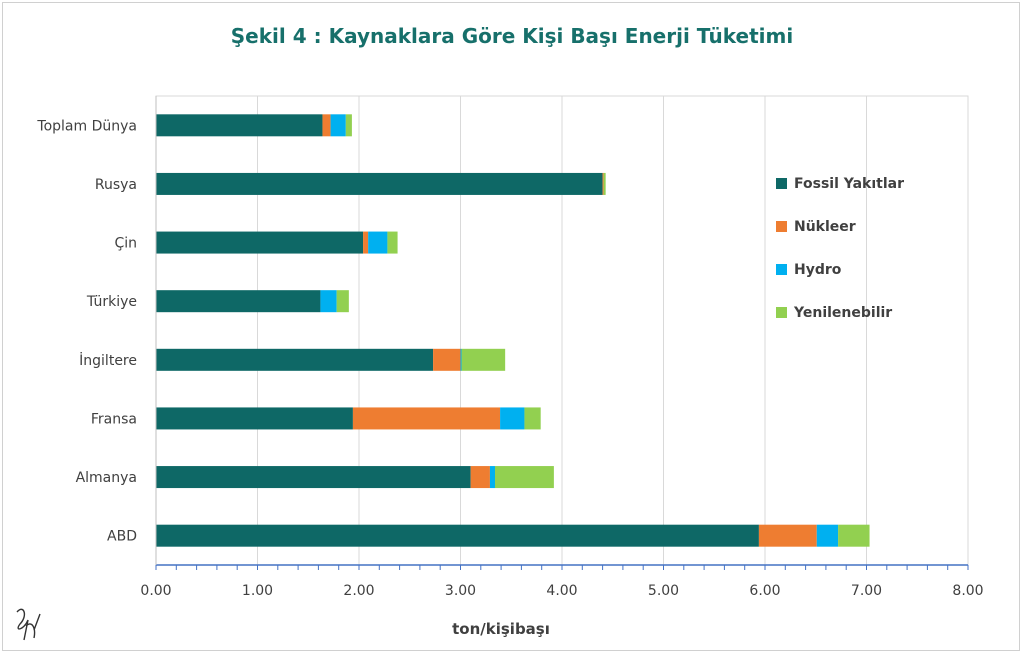  I want to click on legend-label: Yenilenebilir, so click(842, 313).